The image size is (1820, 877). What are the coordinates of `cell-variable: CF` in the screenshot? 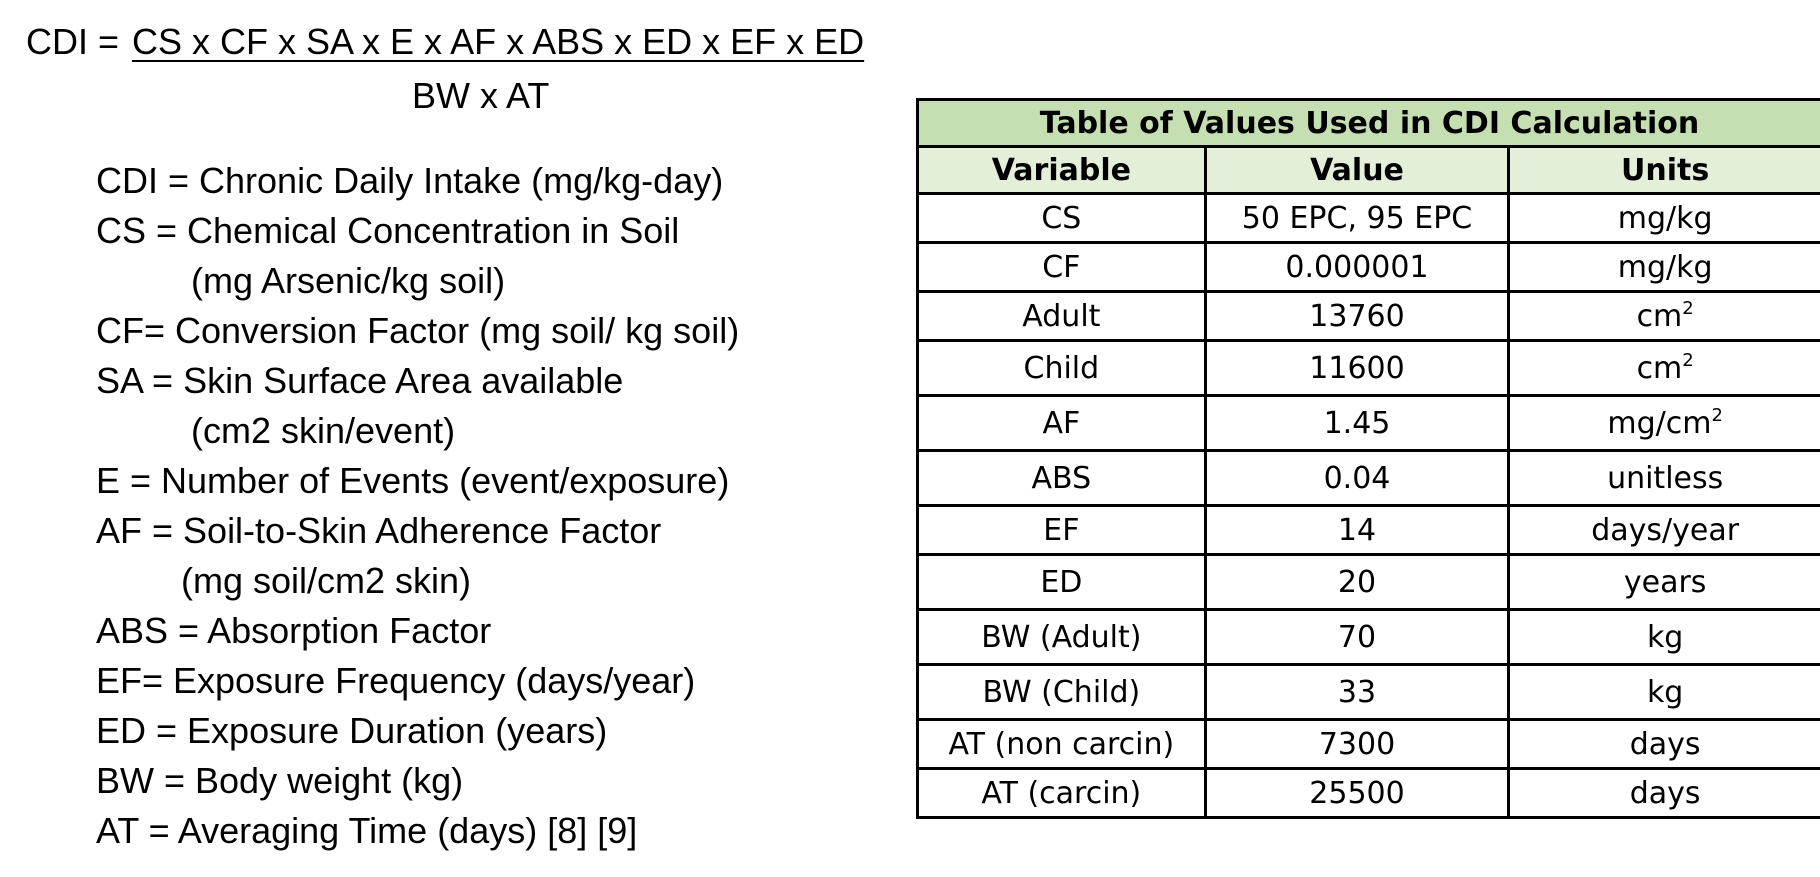 It's located at (1061, 267).